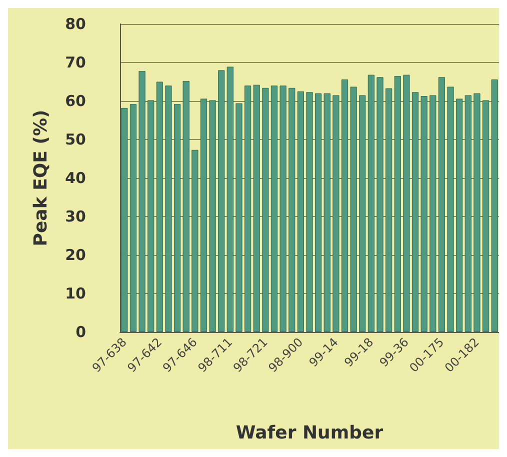 The width and height of the screenshot is (507, 457). What do you see at coordinates (75, 293) in the screenshot?
I see `y-tick-label: 10` at bounding box center [75, 293].